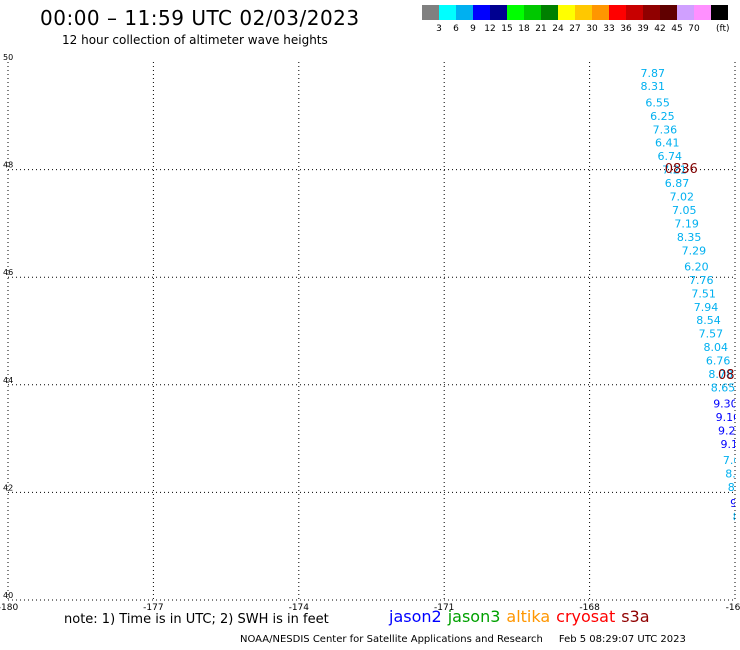 This screenshot has height=650, width=740. Describe the element at coordinates (715, 347) in the screenshot. I see `wave-height-point: 8.04` at that location.